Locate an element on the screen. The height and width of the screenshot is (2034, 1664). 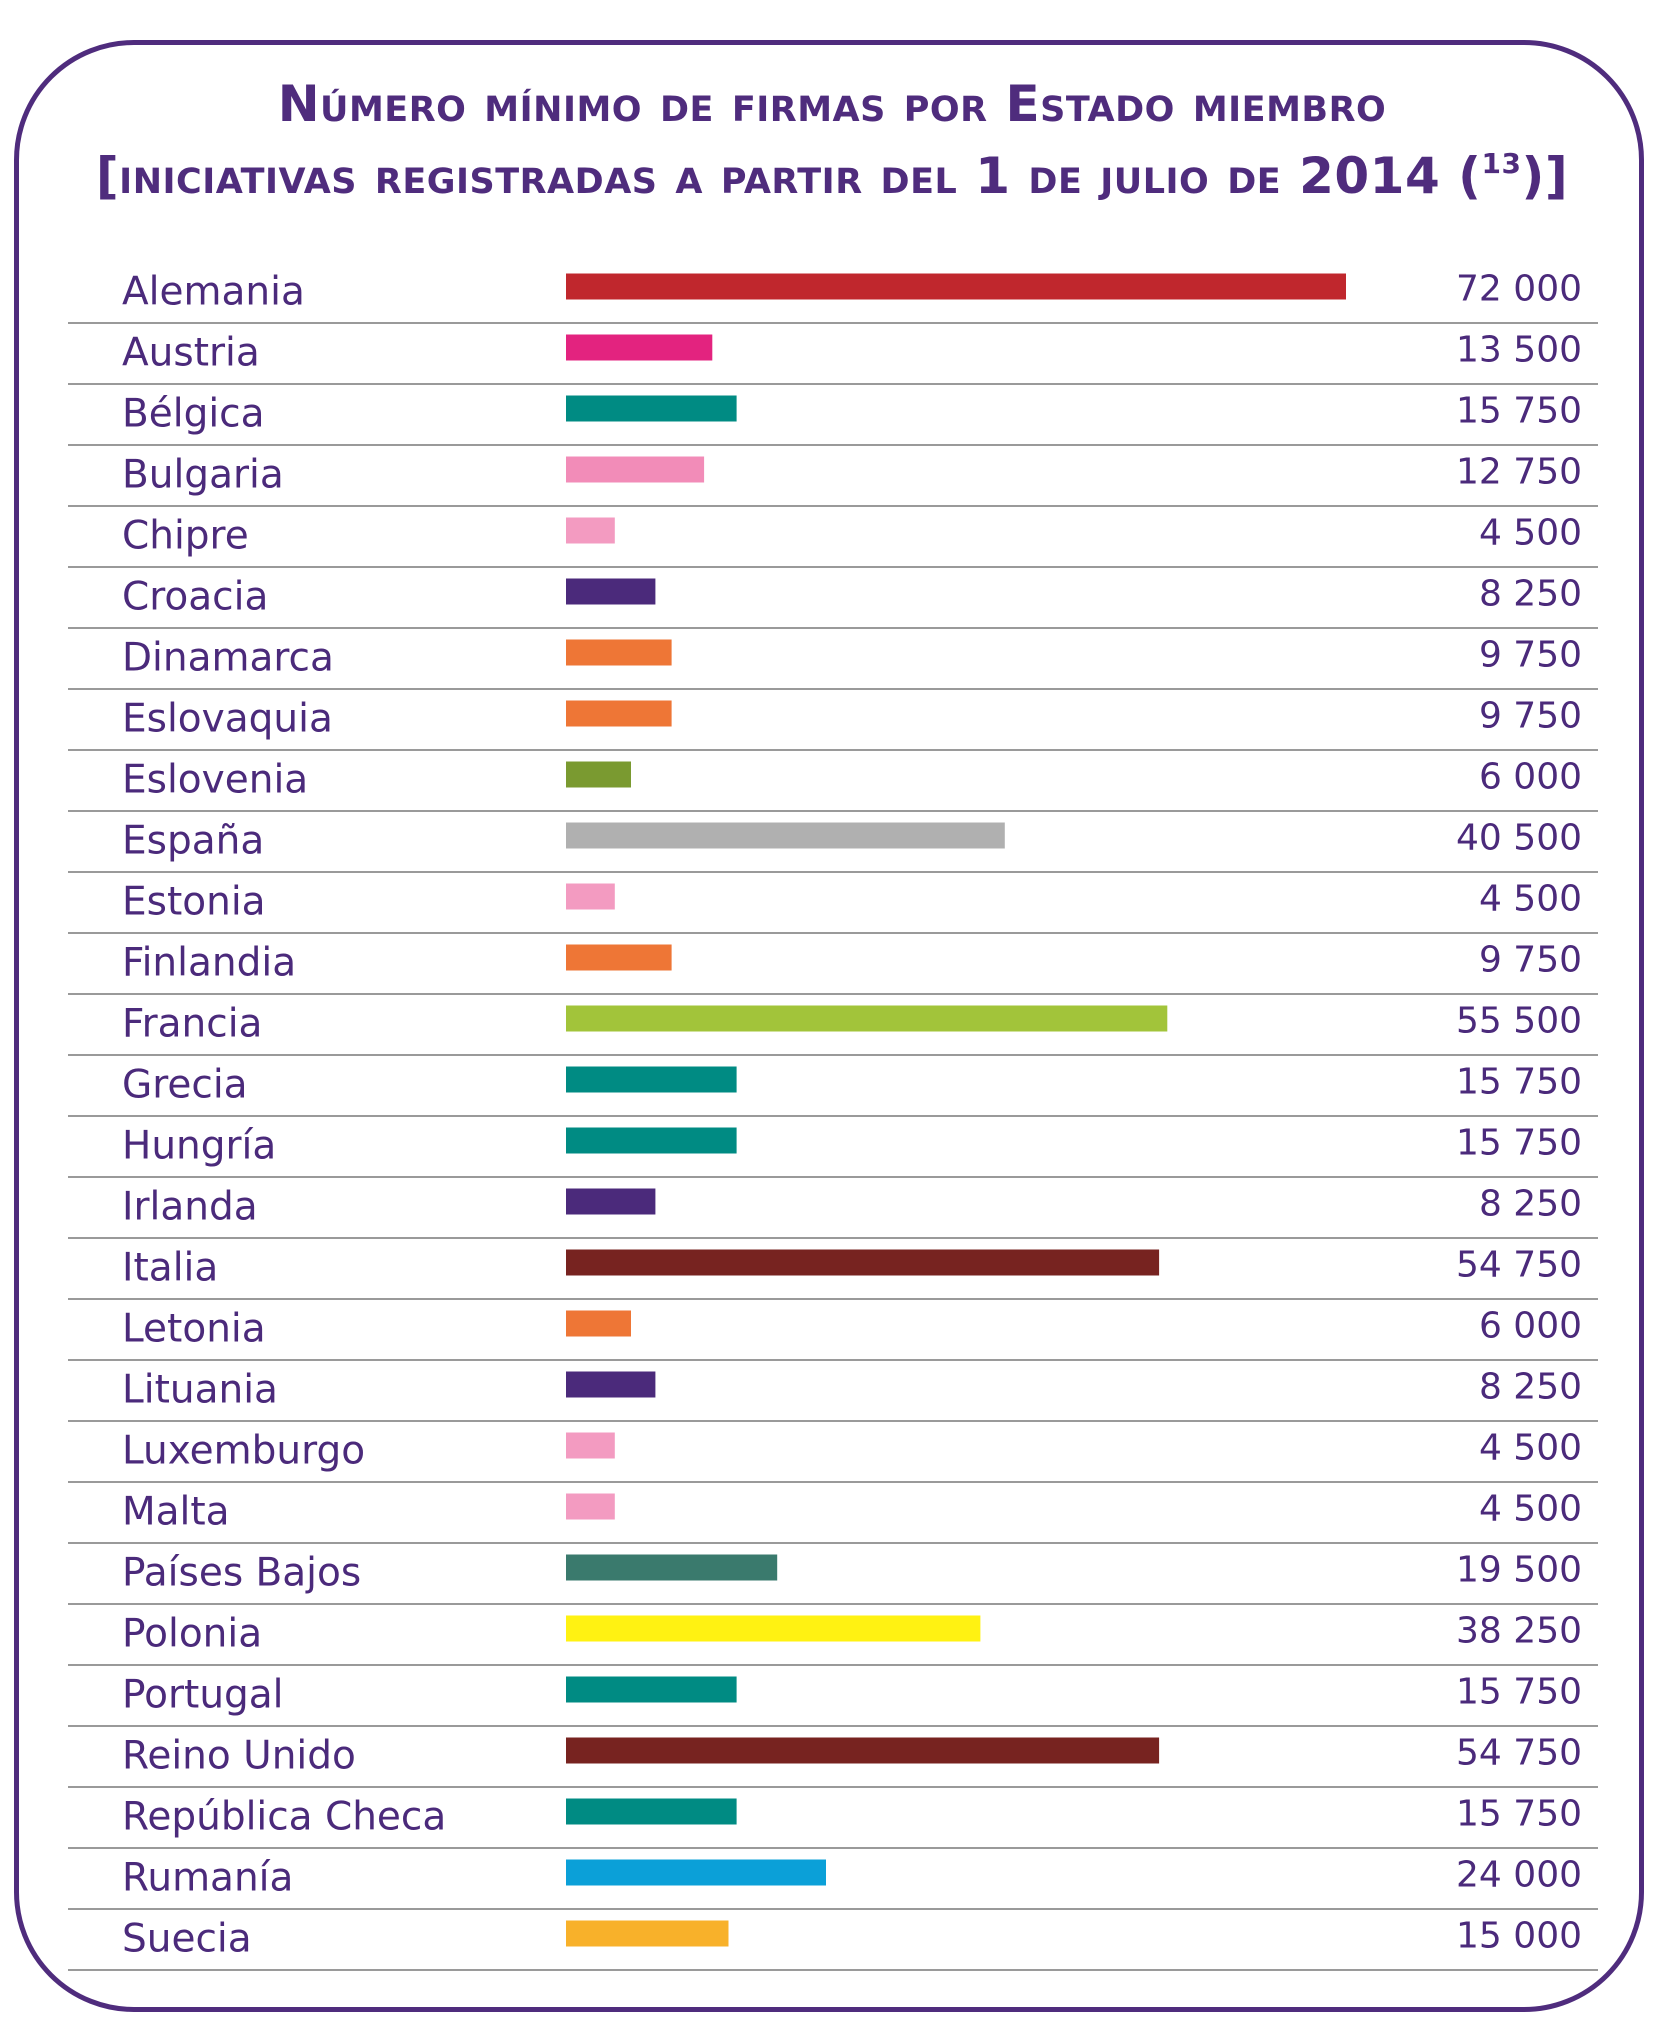
category-label: Polonia is located at coordinates (192, 1634).